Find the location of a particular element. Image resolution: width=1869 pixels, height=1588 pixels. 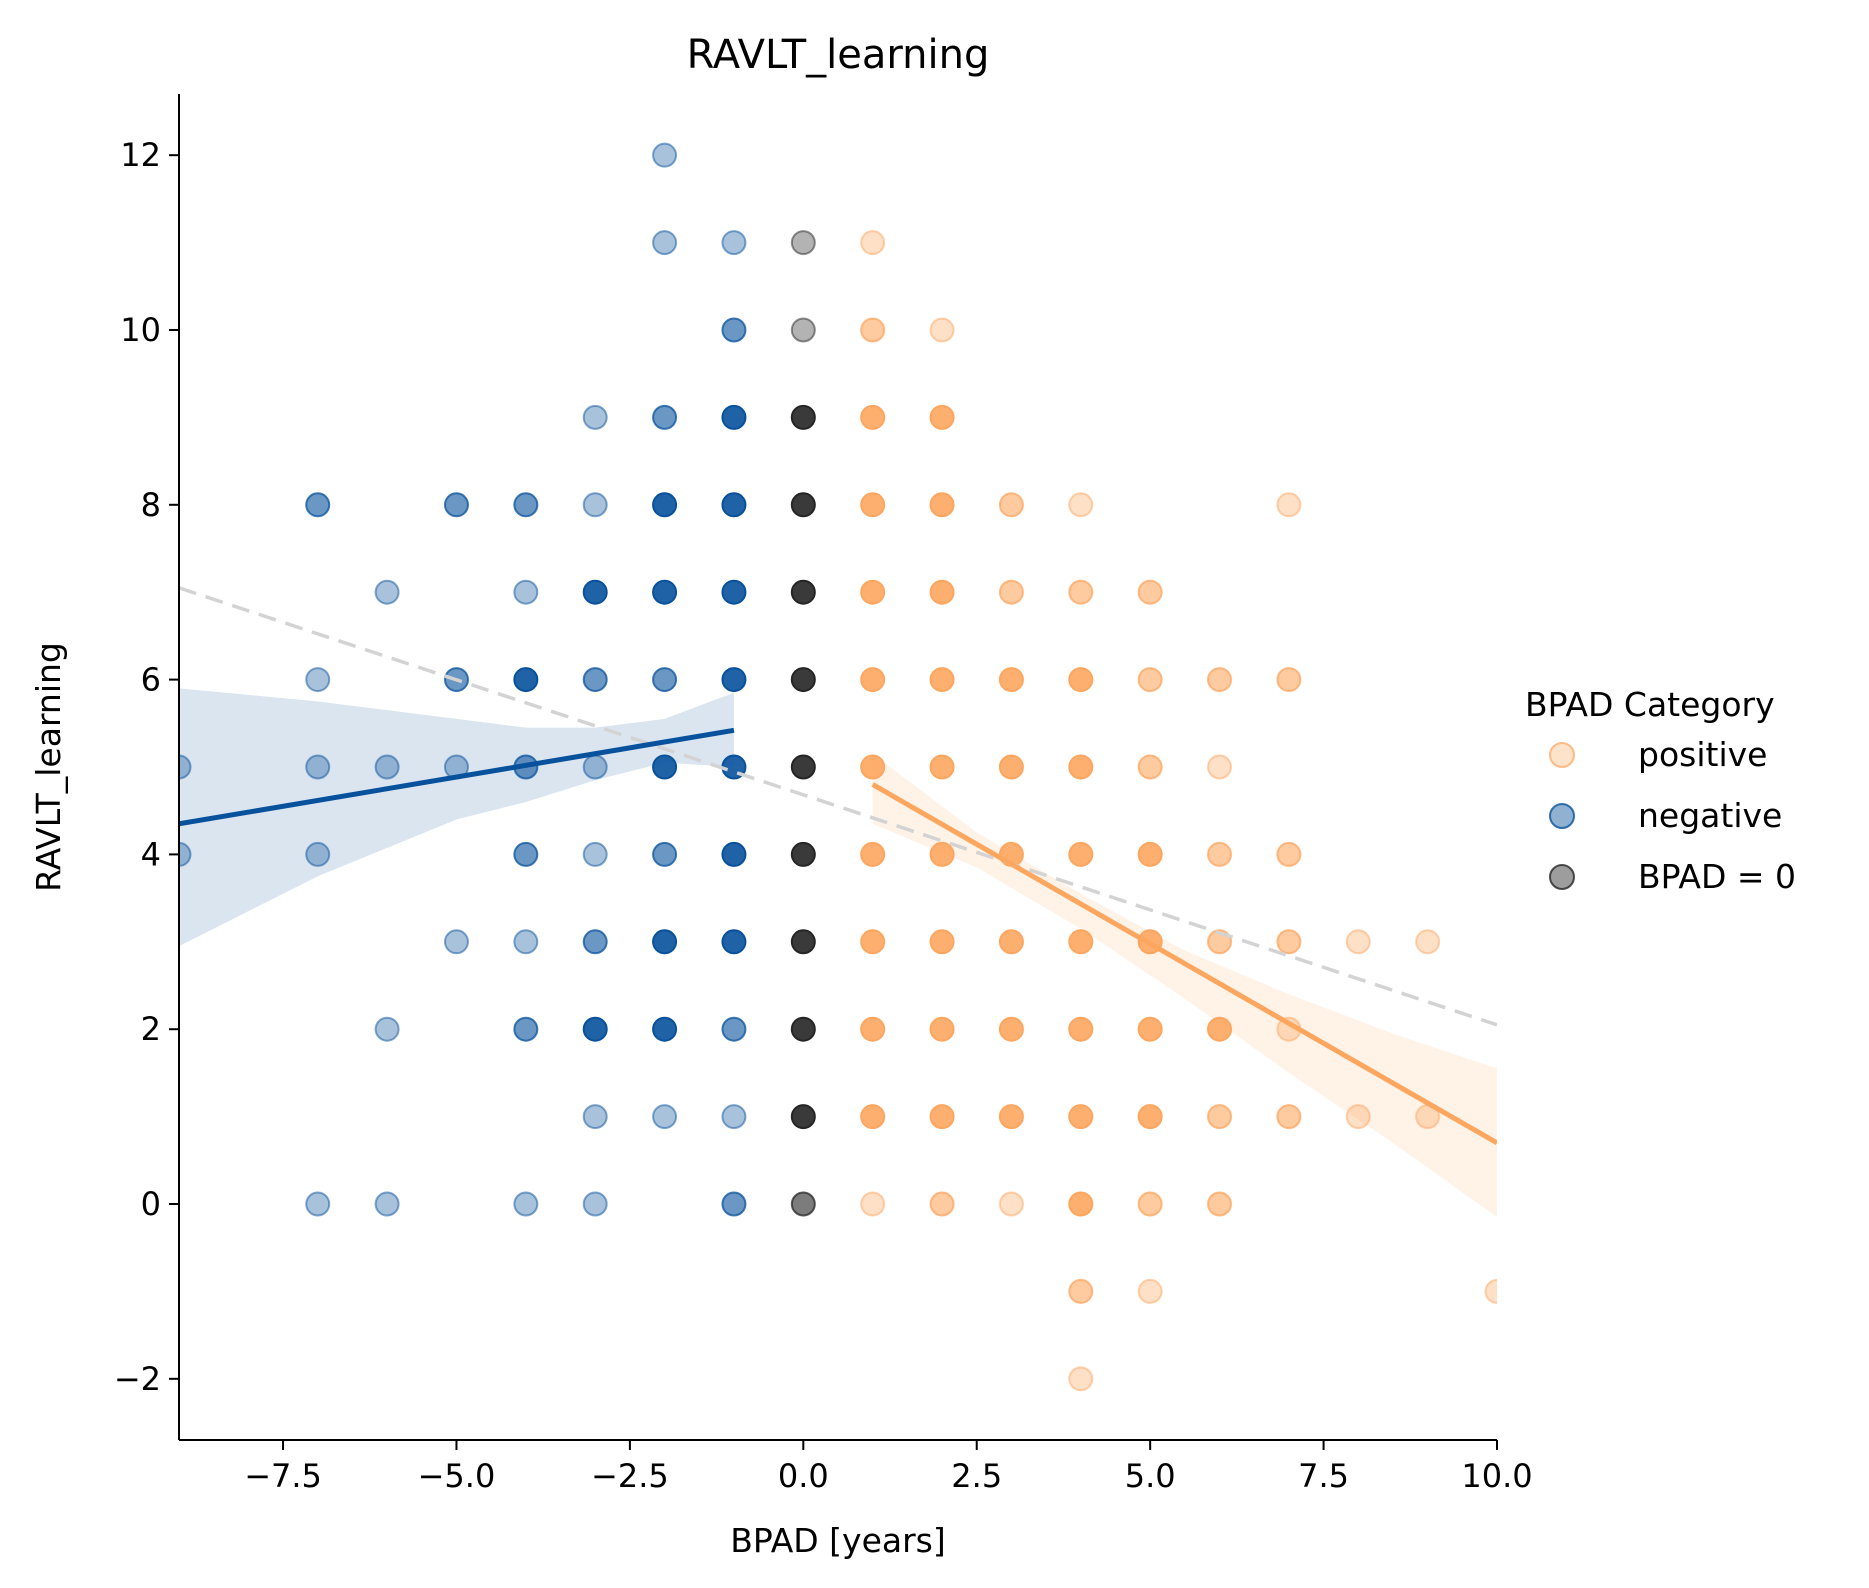

legend-label: positive is located at coordinates (1702, 754).